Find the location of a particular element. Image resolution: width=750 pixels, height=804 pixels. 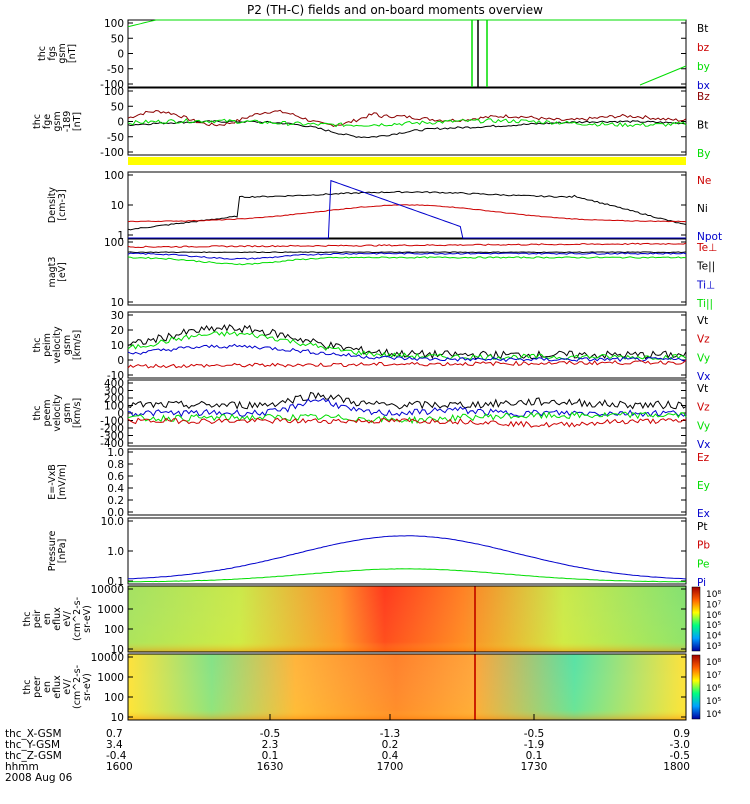

x-row-value: 2.3 is located at coordinates (270, 745).